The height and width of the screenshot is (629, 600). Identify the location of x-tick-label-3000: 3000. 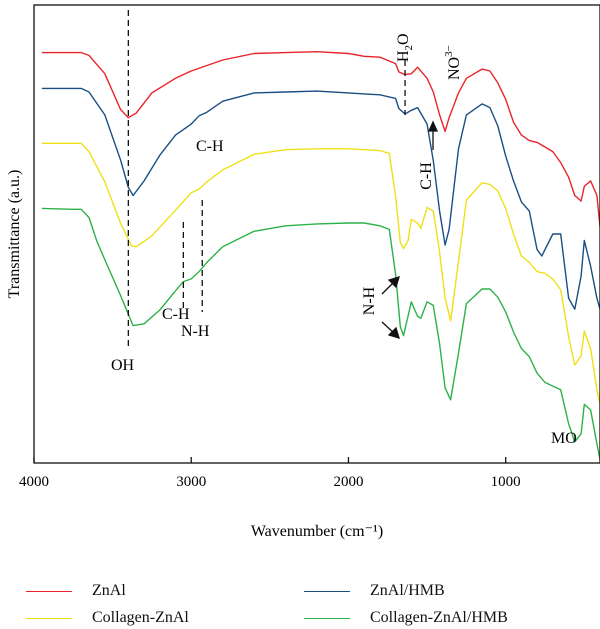
(191, 482).